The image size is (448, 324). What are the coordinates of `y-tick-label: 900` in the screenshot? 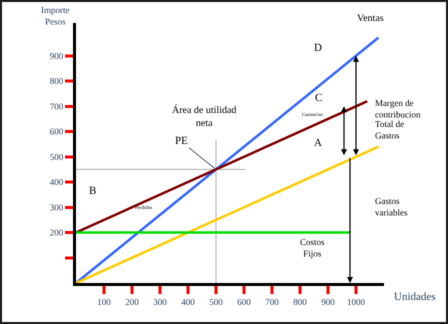 It's located at (57, 55).